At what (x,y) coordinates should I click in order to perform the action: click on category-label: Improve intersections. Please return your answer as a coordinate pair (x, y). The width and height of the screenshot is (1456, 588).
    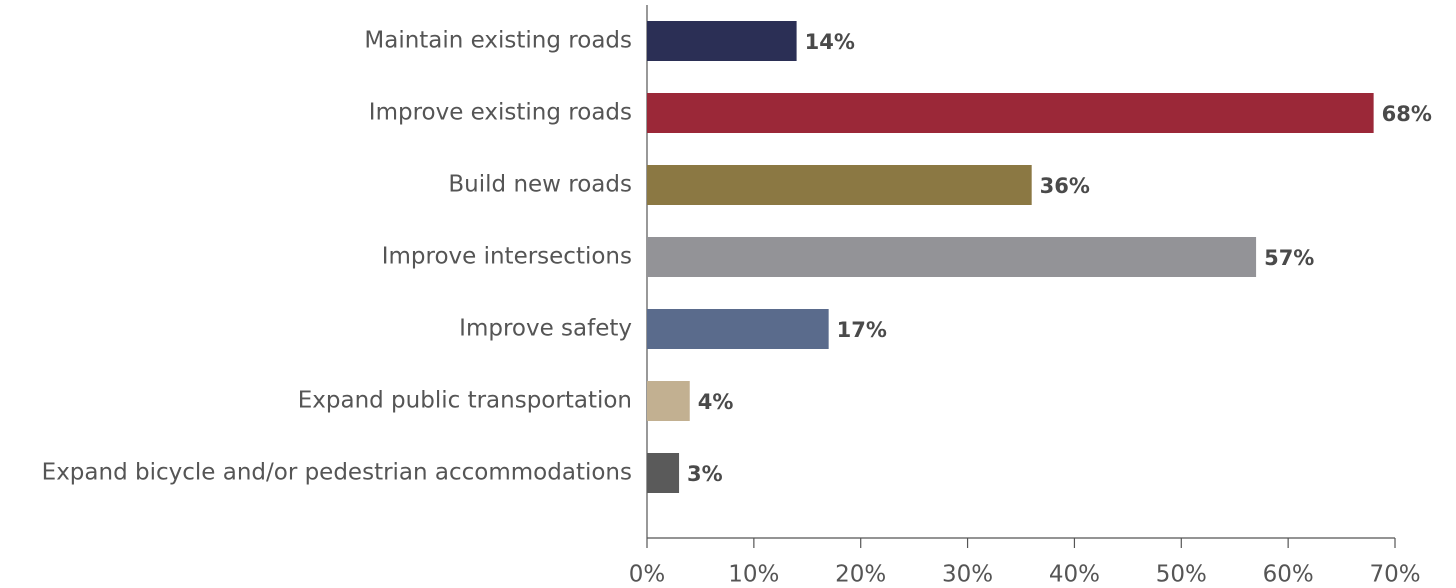
    Looking at the image, I should click on (507, 257).